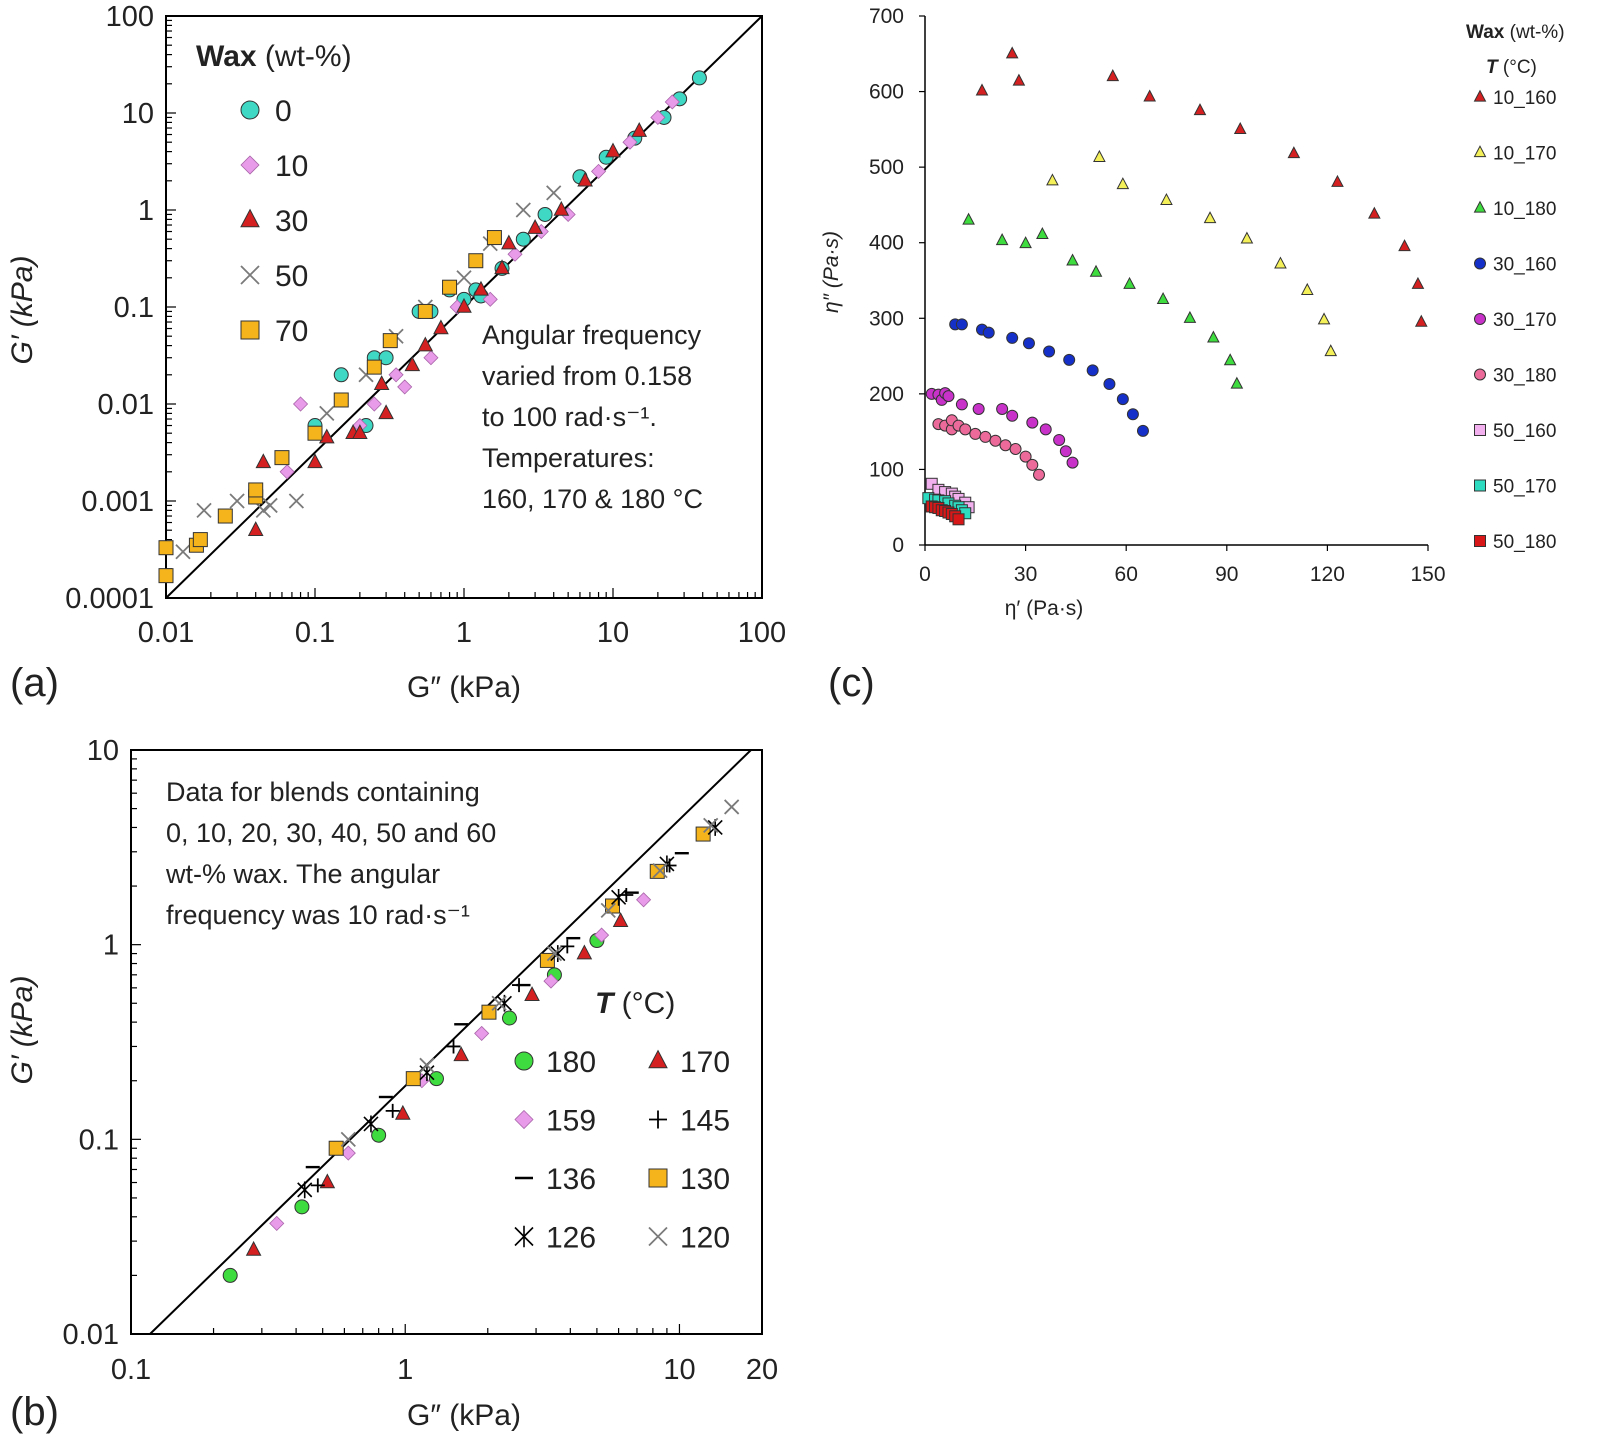 This screenshot has width=1600, height=1438. What do you see at coordinates (405, 1370) in the screenshot?
I see `x-tick-label: 1` at bounding box center [405, 1370].